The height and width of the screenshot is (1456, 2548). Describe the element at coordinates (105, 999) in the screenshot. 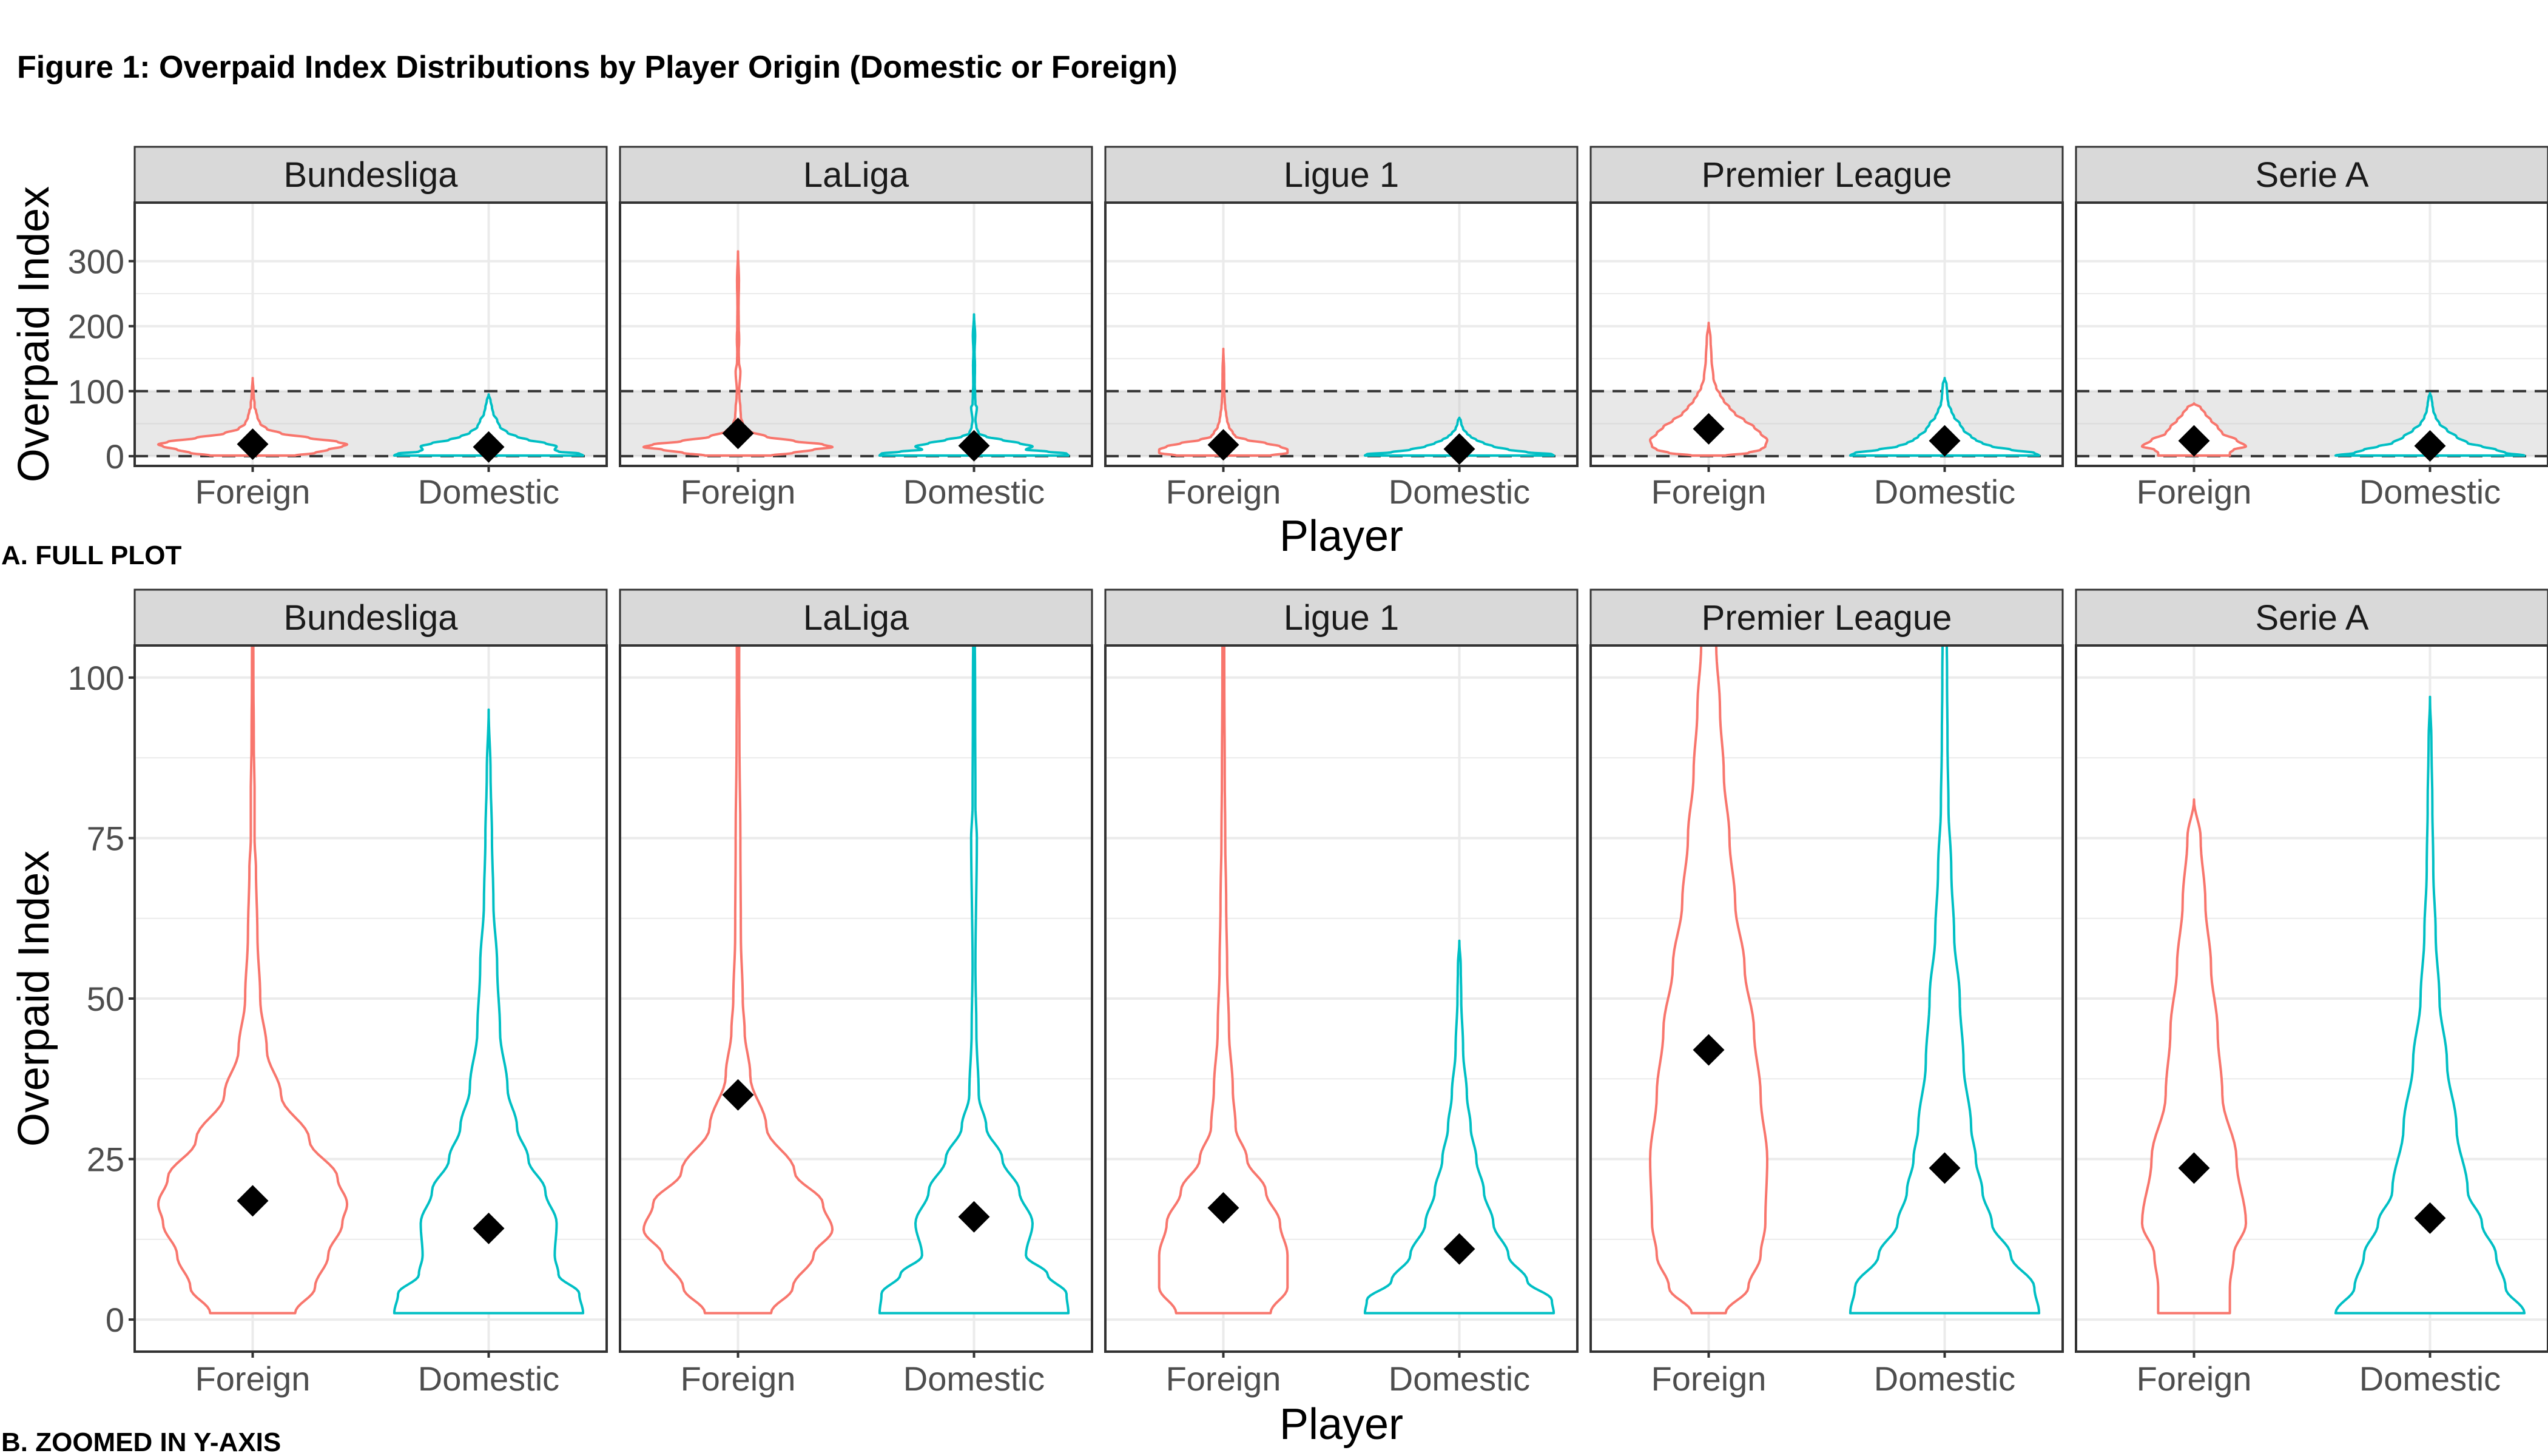

I see `y-tick-label: 50` at that location.